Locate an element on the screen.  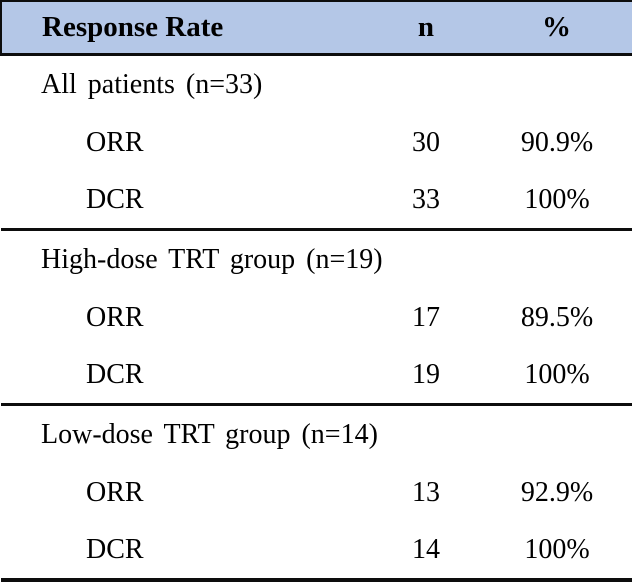
table-header: Response Rate n % is located at coordinates (316, 28).